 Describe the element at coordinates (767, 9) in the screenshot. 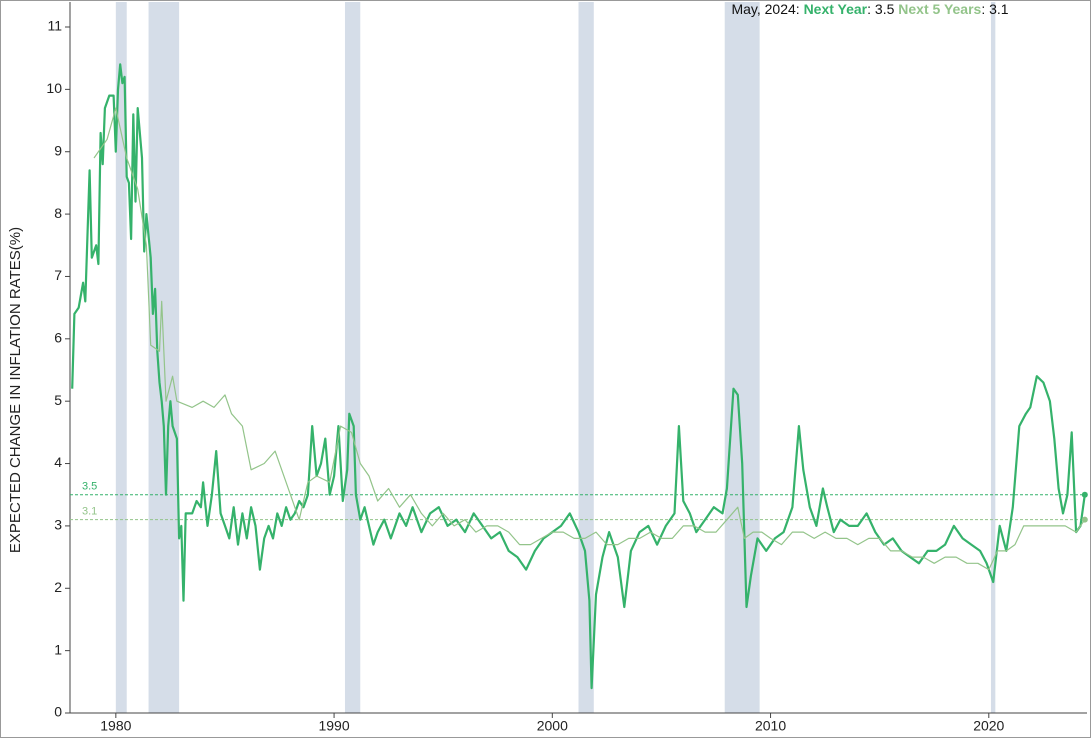

I see `annotation-part: May, 2024:` at that location.